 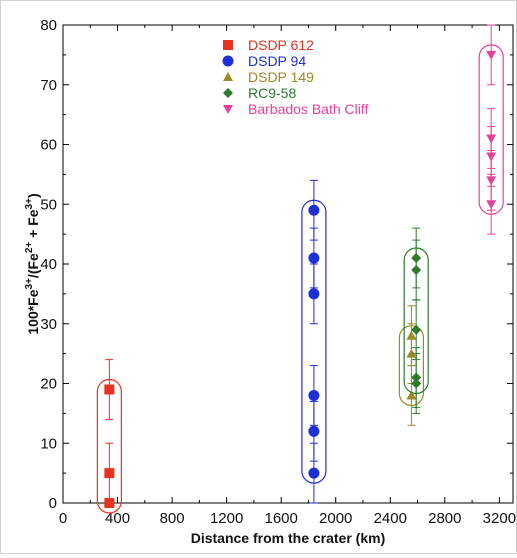 What do you see at coordinates (117, 518) in the screenshot?
I see `x-tick-label: 400` at bounding box center [117, 518].